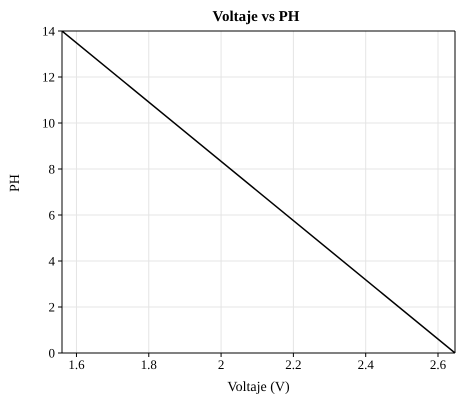  What do you see at coordinates (15, 183) in the screenshot?
I see `y-axis-title: PH` at bounding box center [15, 183].